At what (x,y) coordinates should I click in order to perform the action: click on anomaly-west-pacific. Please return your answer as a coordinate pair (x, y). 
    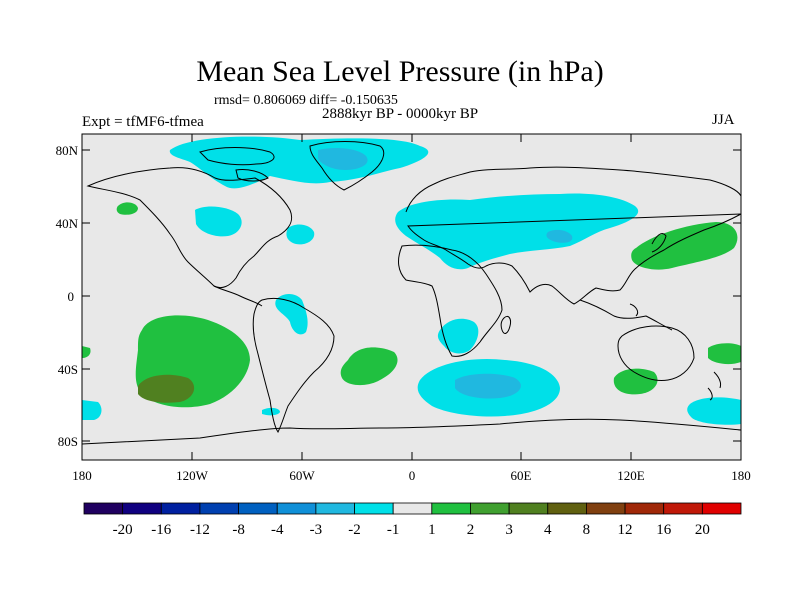
    Looking at the image, I should click on (684, 246).